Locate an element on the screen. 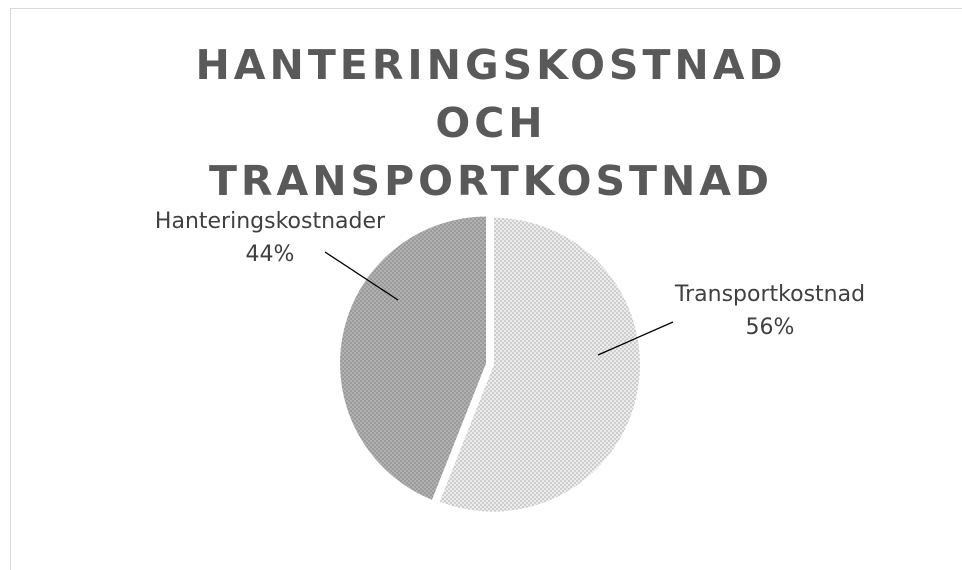  value-label: 56% is located at coordinates (770, 327).